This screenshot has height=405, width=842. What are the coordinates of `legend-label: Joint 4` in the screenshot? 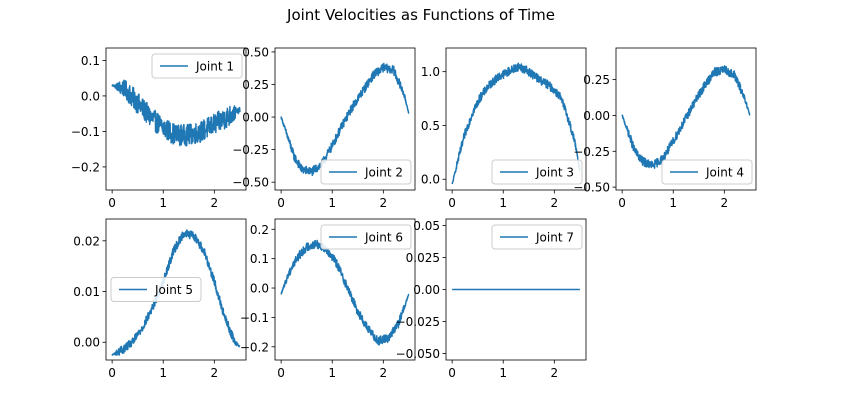 It's located at (724, 173).